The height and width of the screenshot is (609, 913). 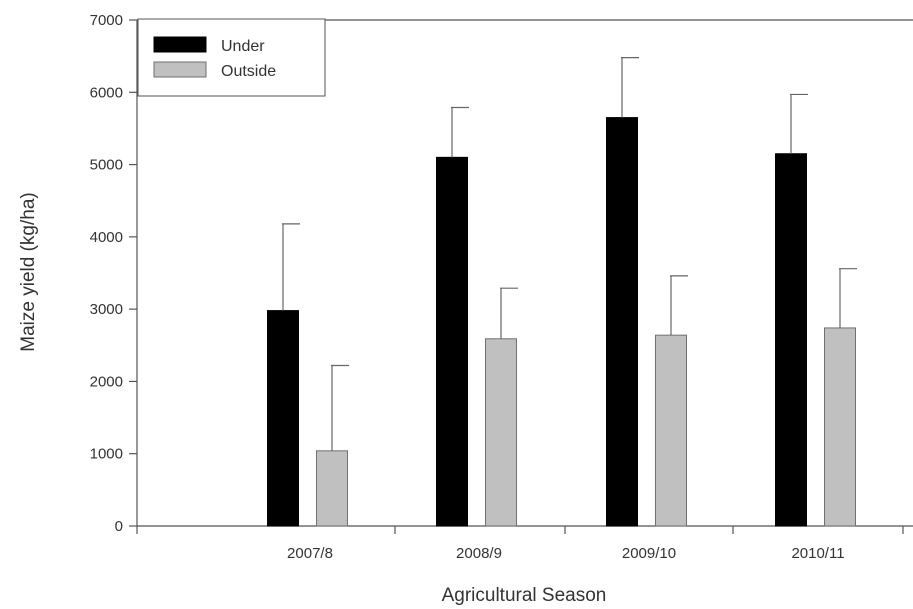 I want to click on legend-label-under: Under, so click(x=243, y=46).